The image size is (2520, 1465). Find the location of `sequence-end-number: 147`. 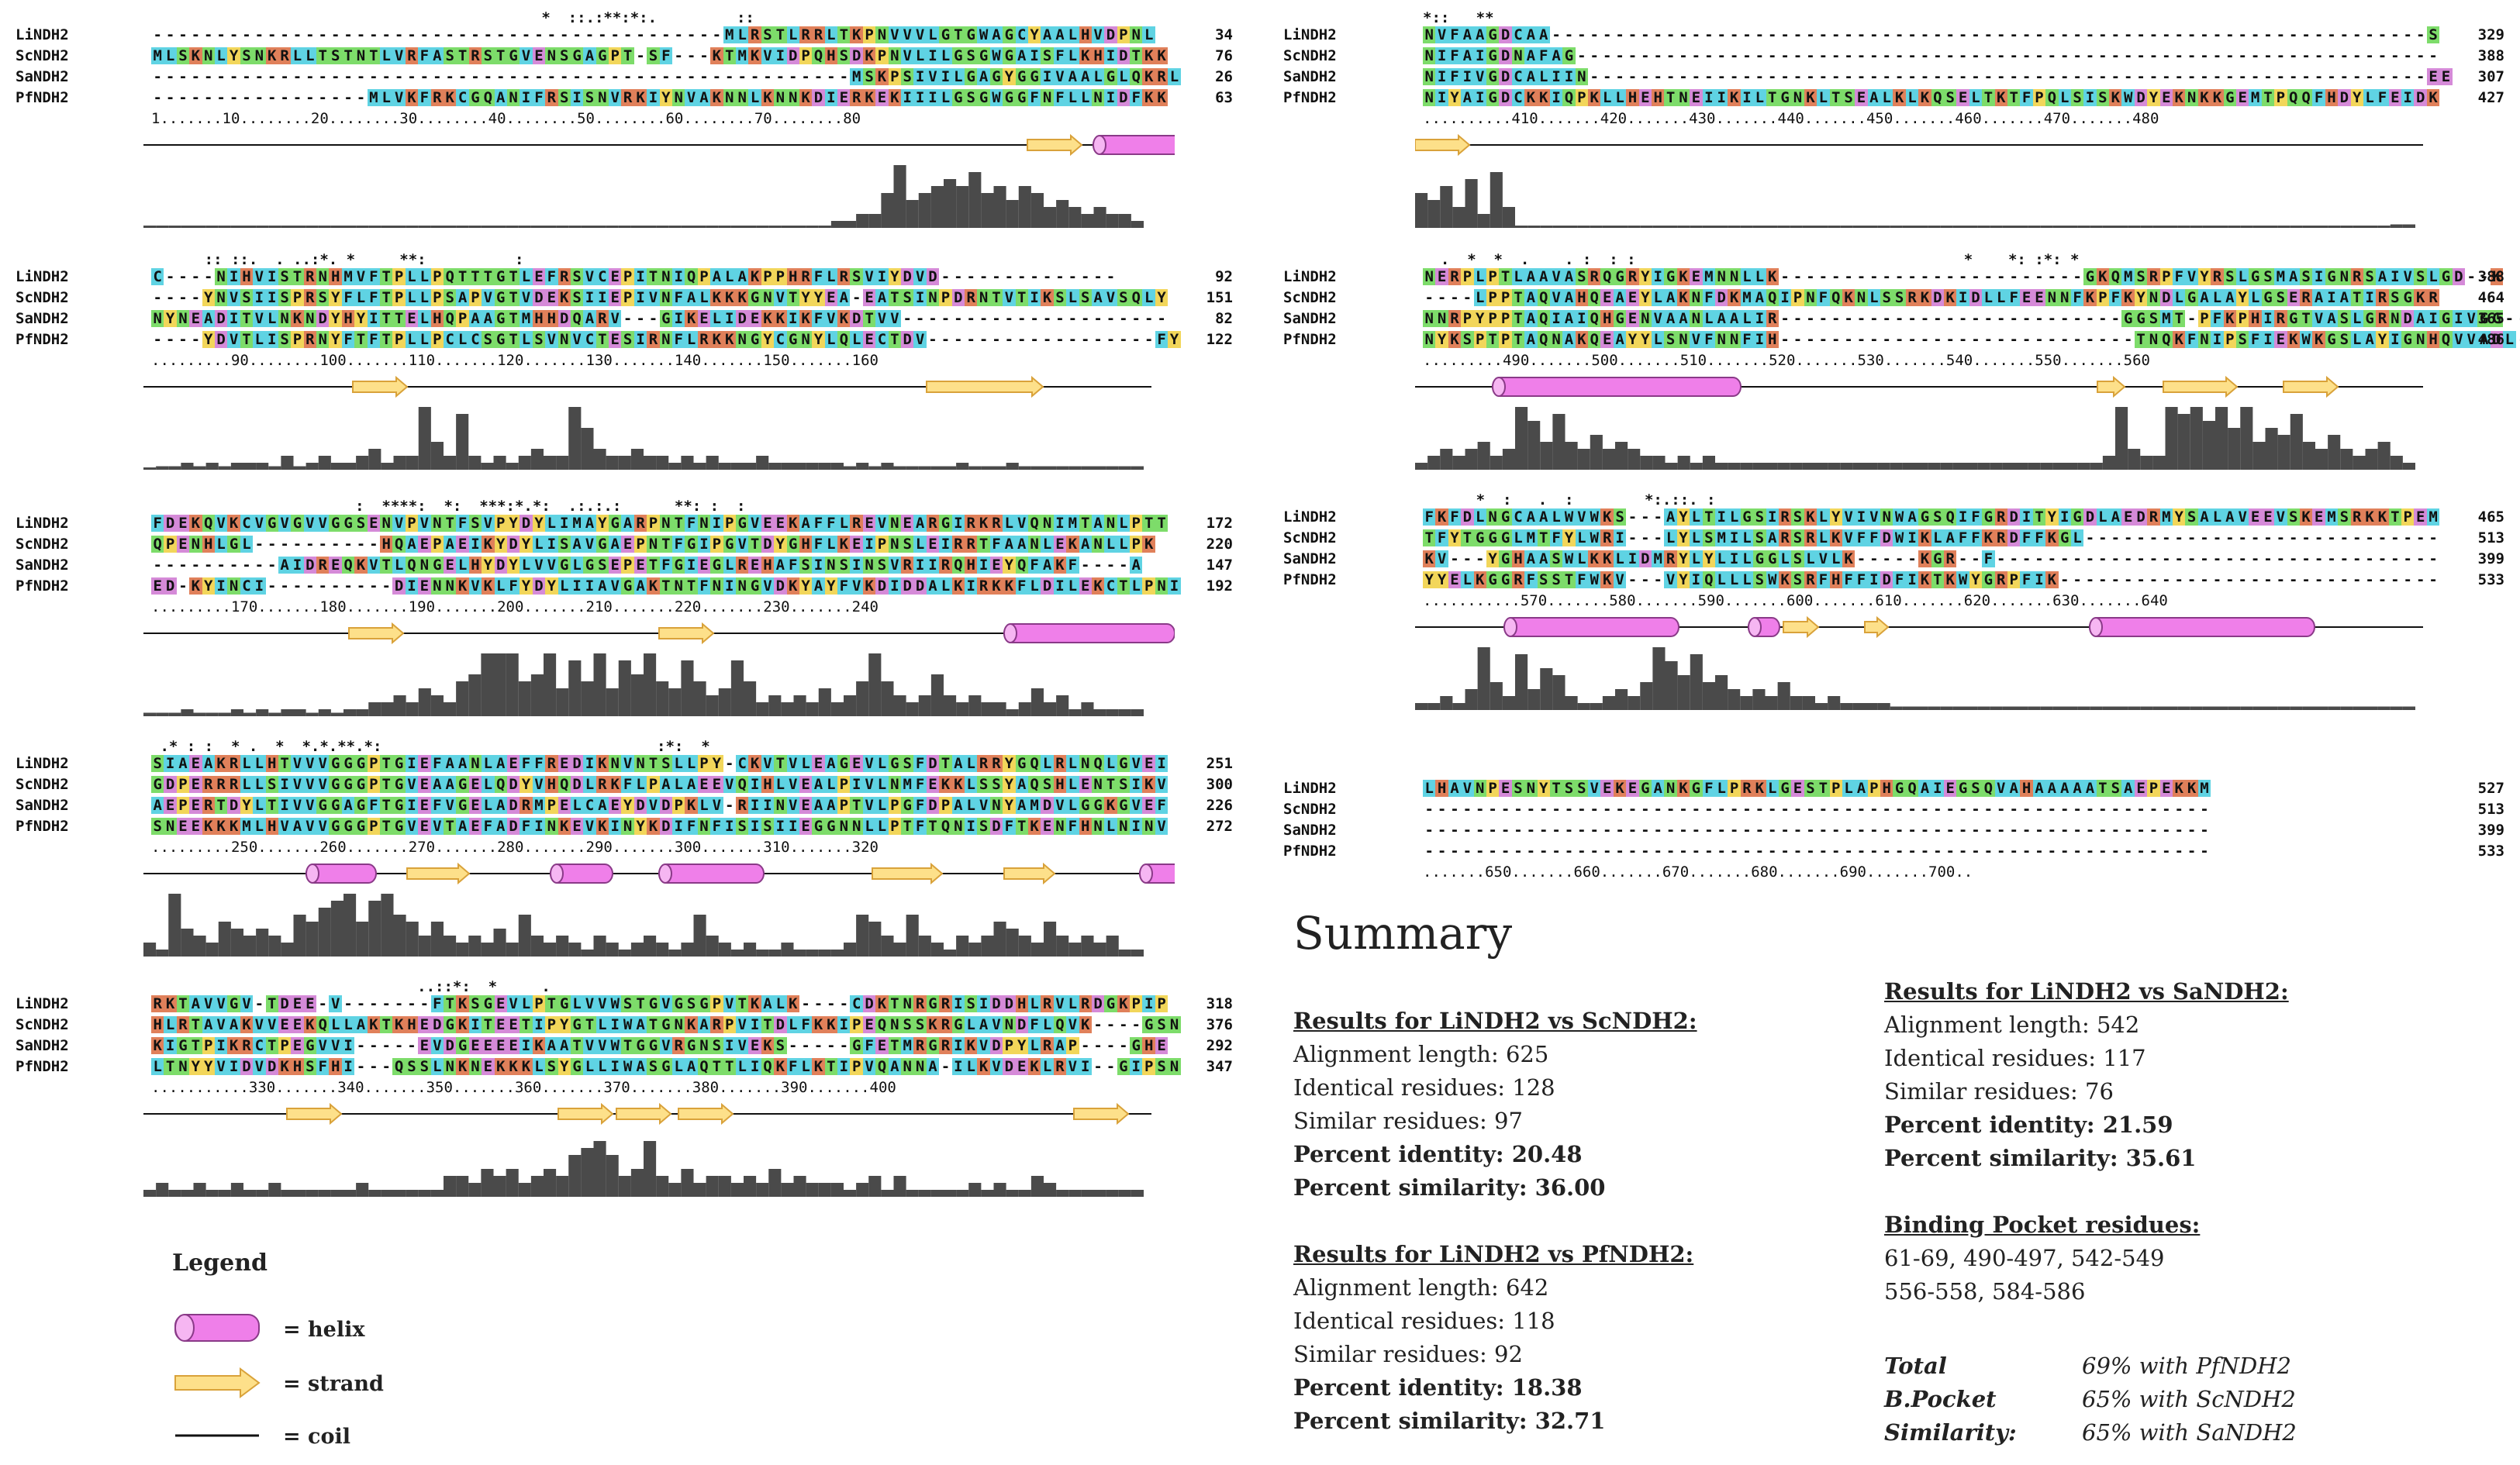

sequence-end-number: 147 is located at coordinates (1219, 565).